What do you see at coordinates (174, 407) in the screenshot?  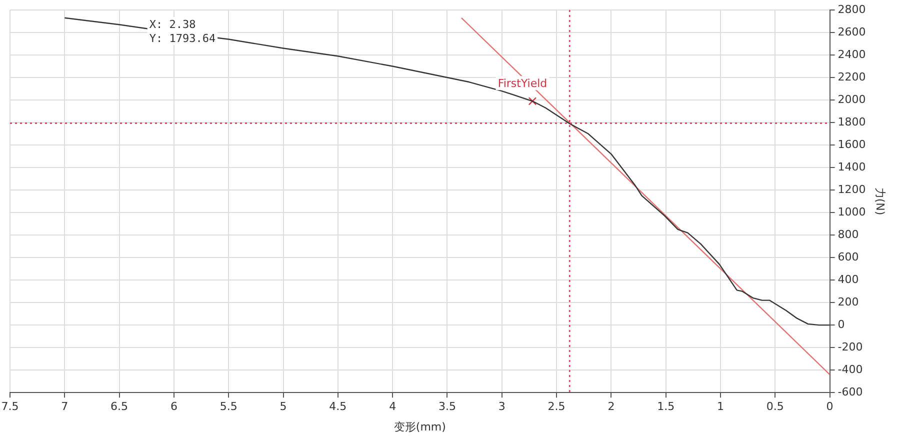 I see `x-tick-label: 6` at bounding box center [174, 407].